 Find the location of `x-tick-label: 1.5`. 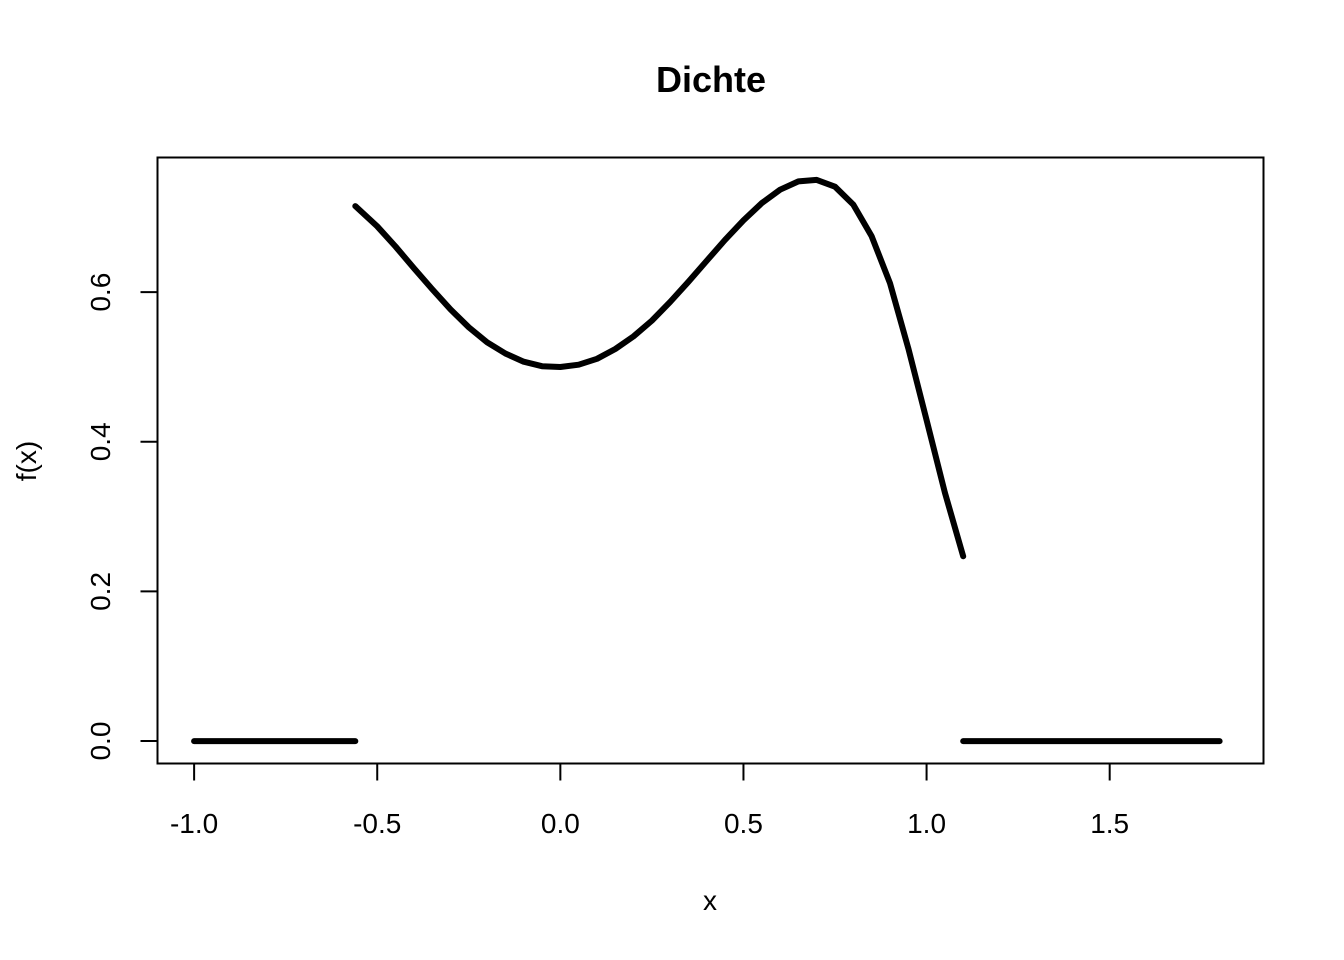

x-tick-label: 1.5 is located at coordinates (1109, 823).